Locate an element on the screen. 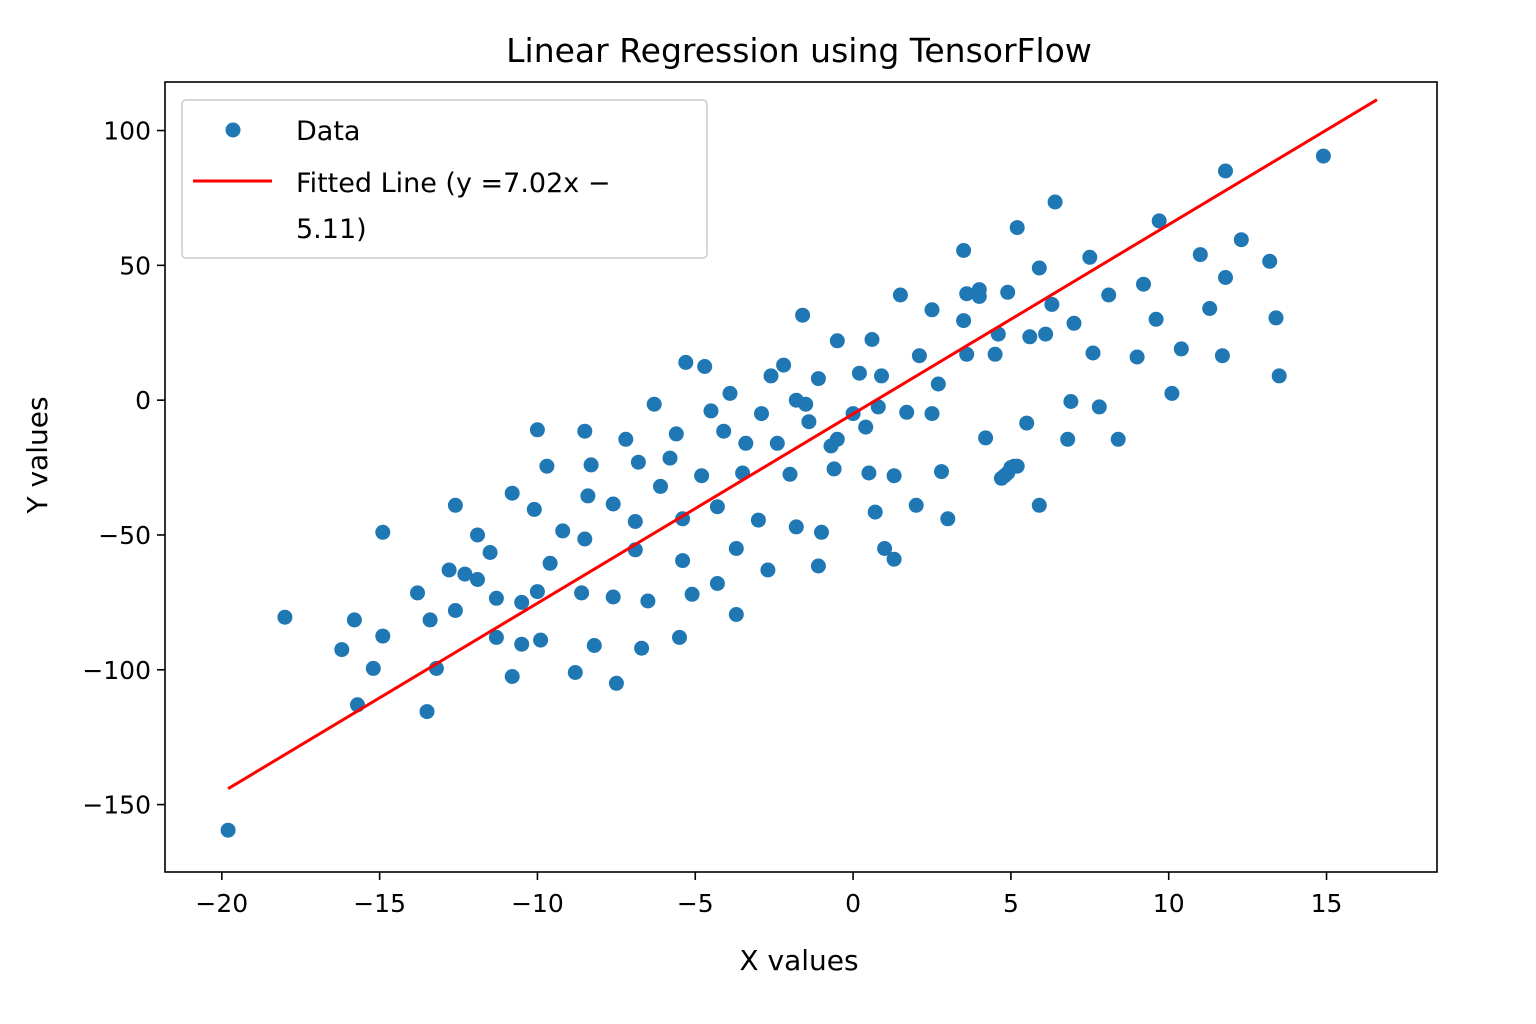  legend-label-data: Data is located at coordinates (328, 131).